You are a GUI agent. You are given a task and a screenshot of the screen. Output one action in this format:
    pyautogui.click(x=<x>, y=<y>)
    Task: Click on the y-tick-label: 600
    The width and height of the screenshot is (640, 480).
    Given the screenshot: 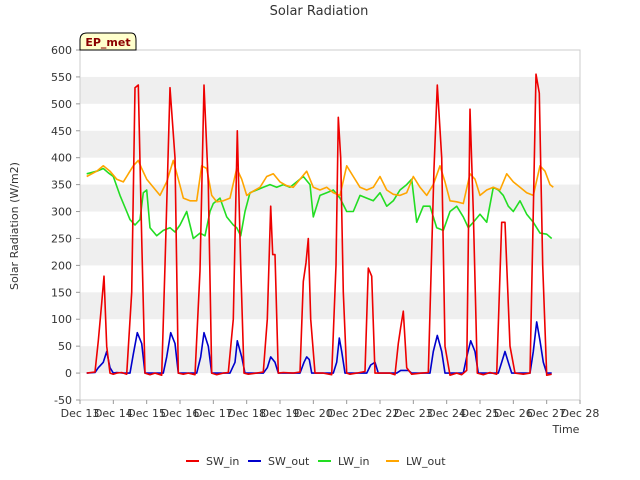 What is the action you would take?
    pyautogui.click(x=61, y=50)
    